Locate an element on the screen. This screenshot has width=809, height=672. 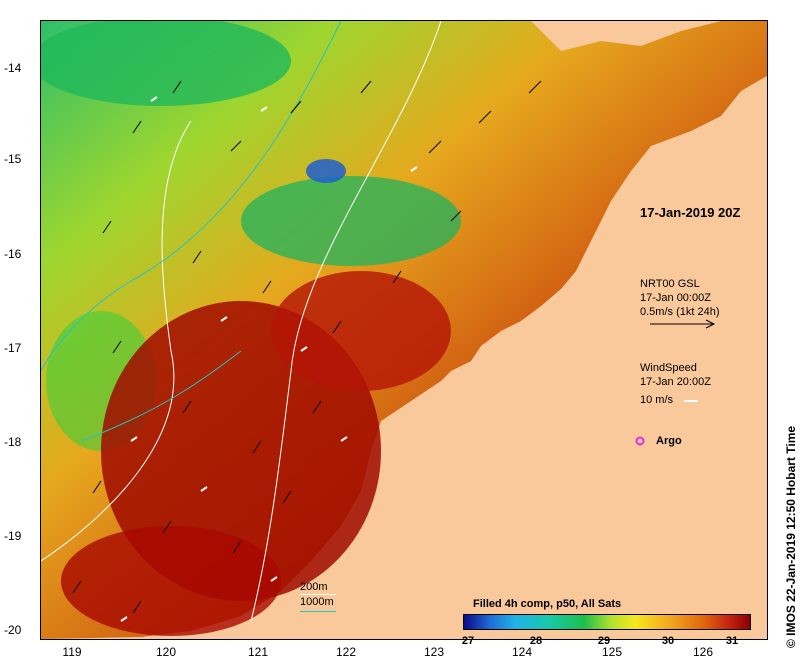
colorbar-tick-label: 27 is located at coordinates (468, 641).